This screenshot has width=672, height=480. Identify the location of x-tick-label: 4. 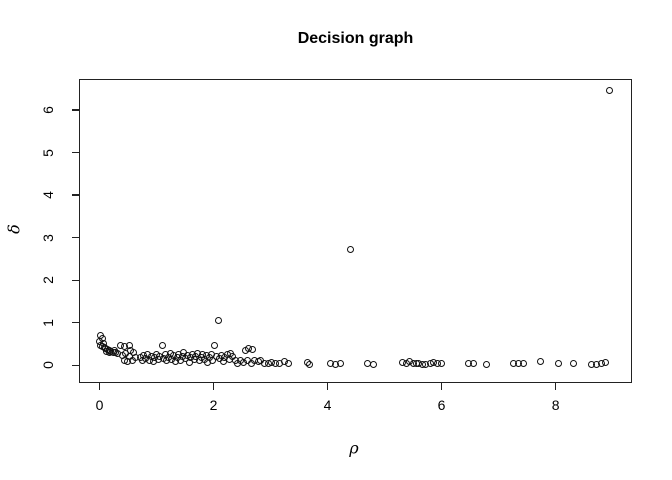
(327, 405).